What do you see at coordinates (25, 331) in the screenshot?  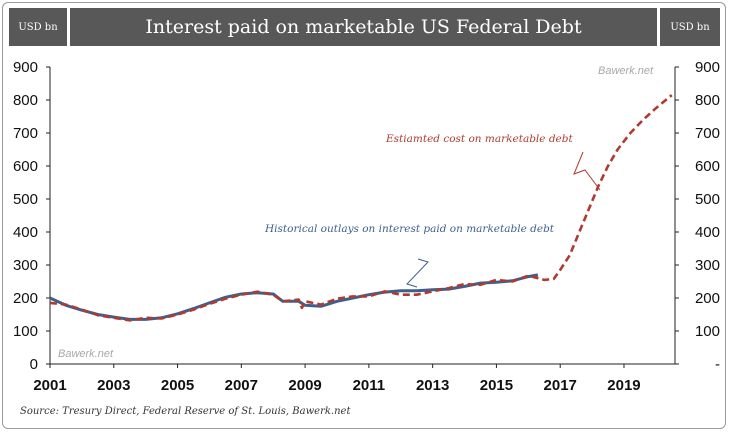 I see `y-tick-label-left: 100` at bounding box center [25, 331].